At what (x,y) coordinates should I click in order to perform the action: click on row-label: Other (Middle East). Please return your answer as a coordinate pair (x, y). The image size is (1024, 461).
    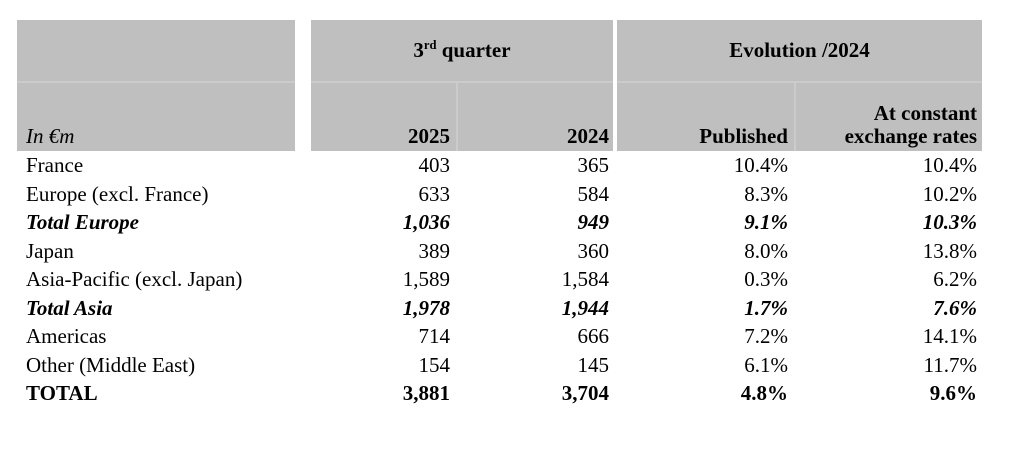
    Looking at the image, I should click on (111, 364).